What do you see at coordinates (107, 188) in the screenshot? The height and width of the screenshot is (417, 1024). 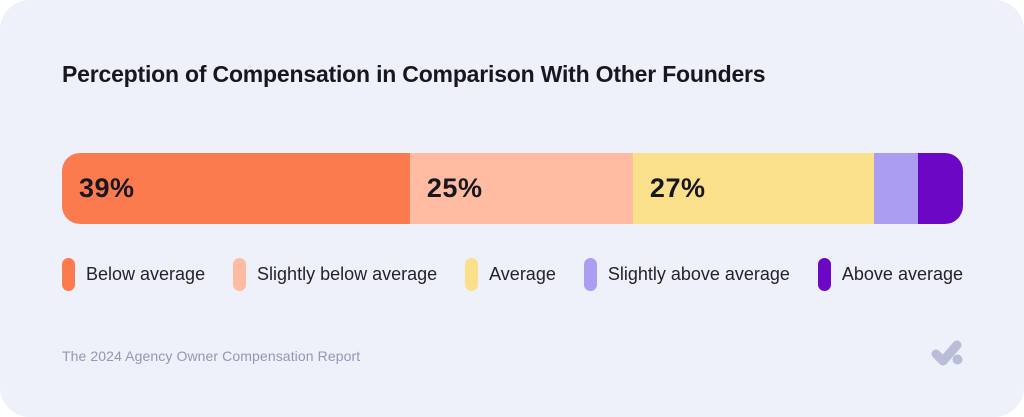 I see `segment-value-label: 39%` at bounding box center [107, 188].